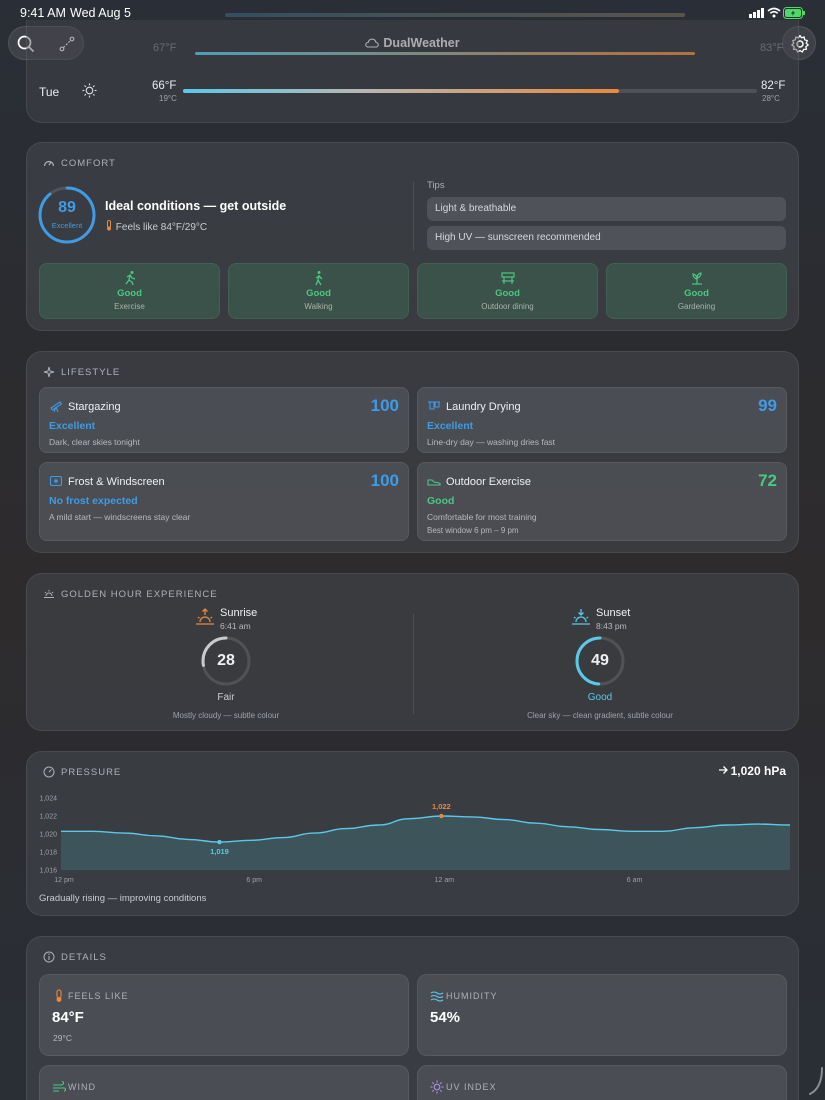 The height and width of the screenshot is (1100, 825). What do you see at coordinates (49, 92) in the screenshot?
I see `forecast-day: Tue` at bounding box center [49, 92].